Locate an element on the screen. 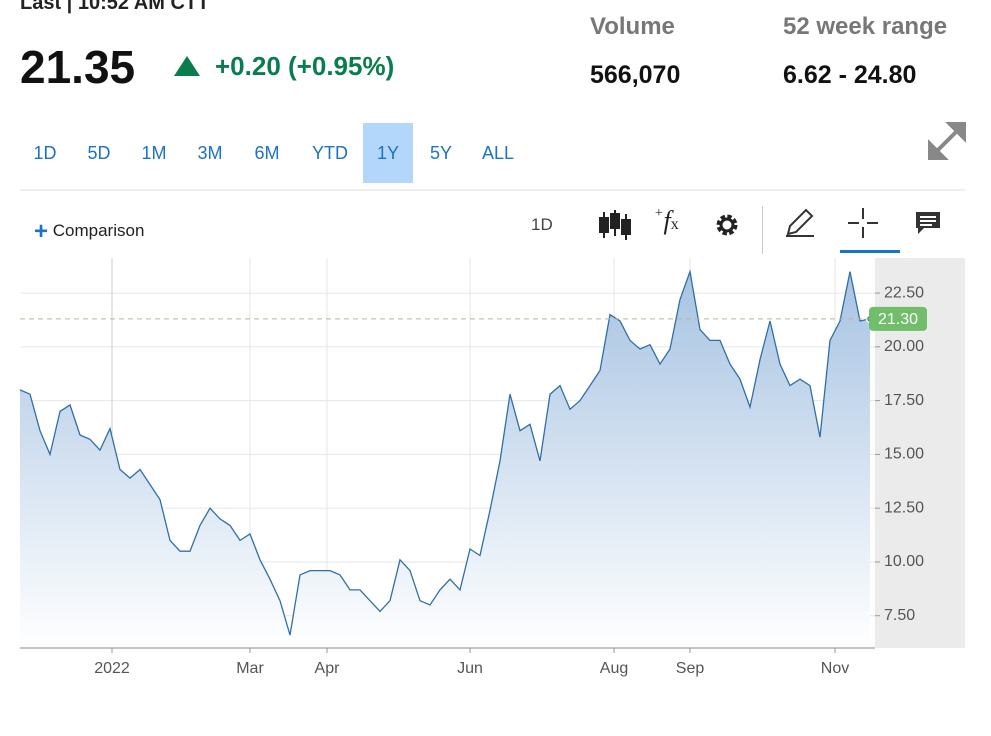 The width and height of the screenshot is (991, 736). comparison-button: + Comparison is located at coordinates (89, 231).